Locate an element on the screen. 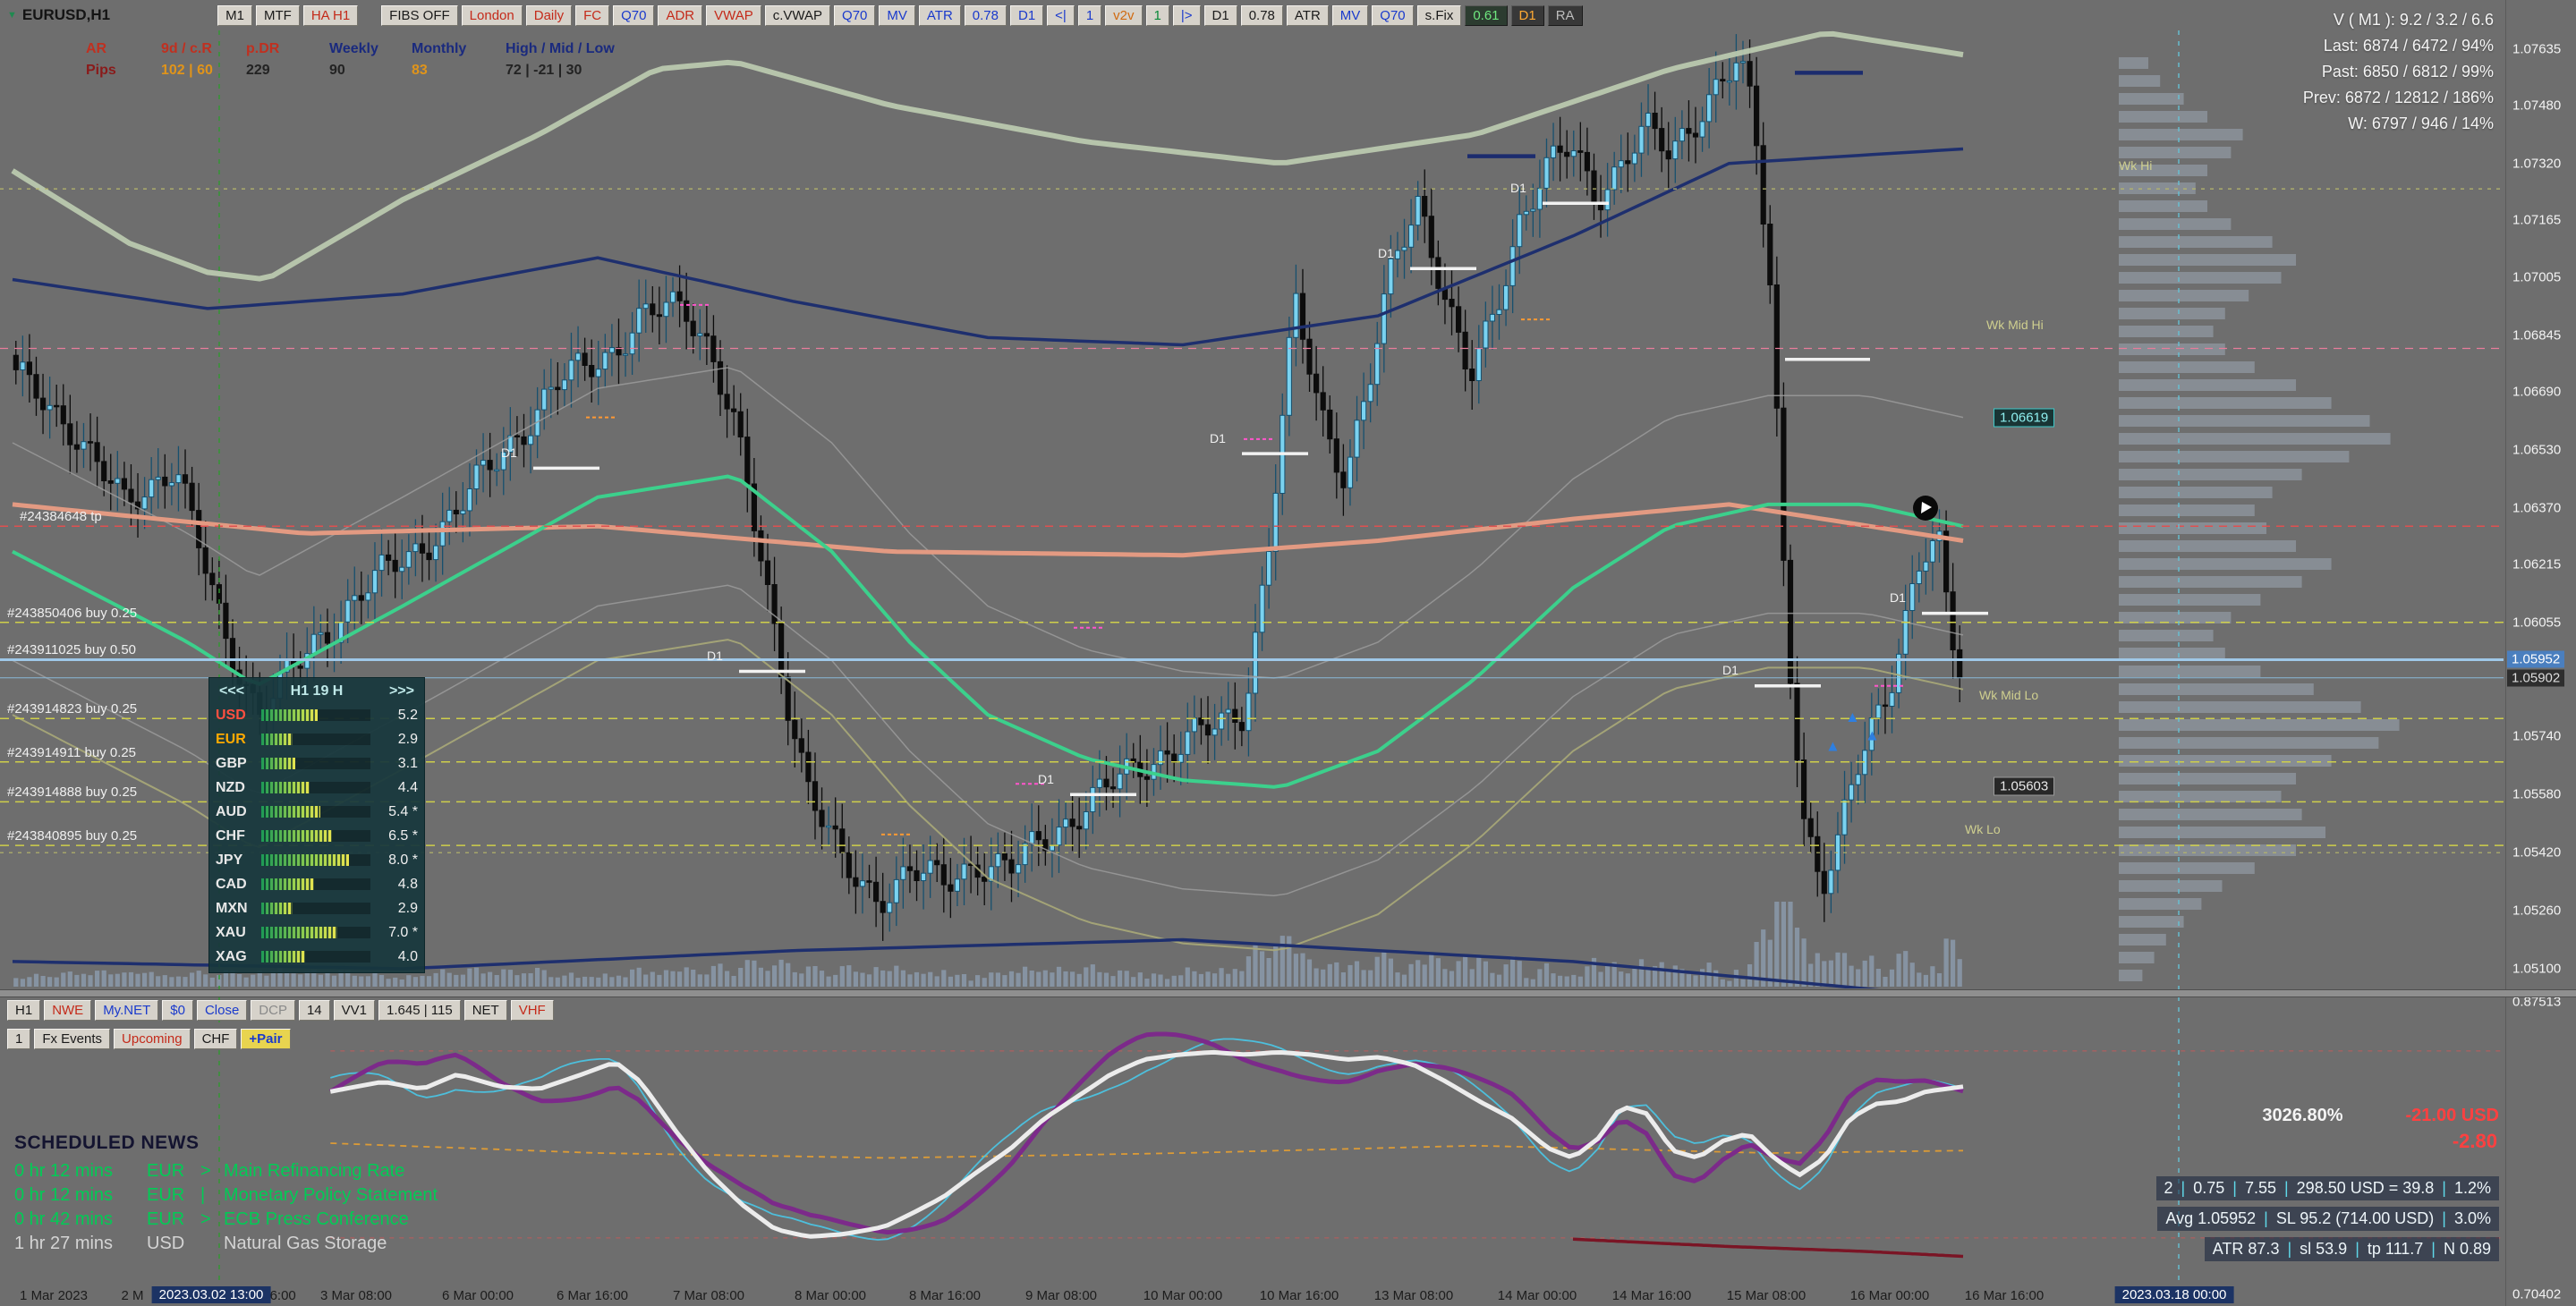 The height and width of the screenshot is (1306, 2576). time-axis-label: 3 Mar 08:00 is located at coordinates (356, 1295).